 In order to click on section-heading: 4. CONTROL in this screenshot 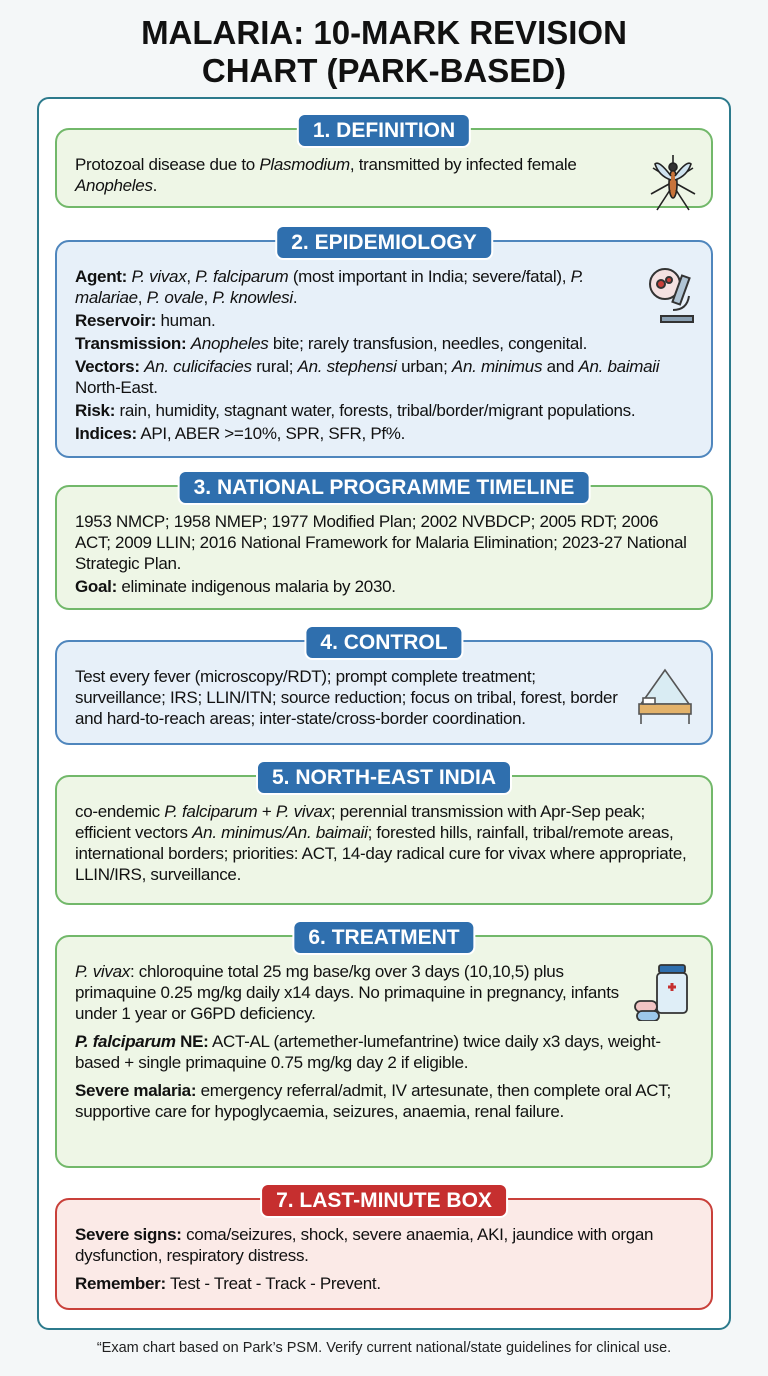, I will do `click(384, 642)`.